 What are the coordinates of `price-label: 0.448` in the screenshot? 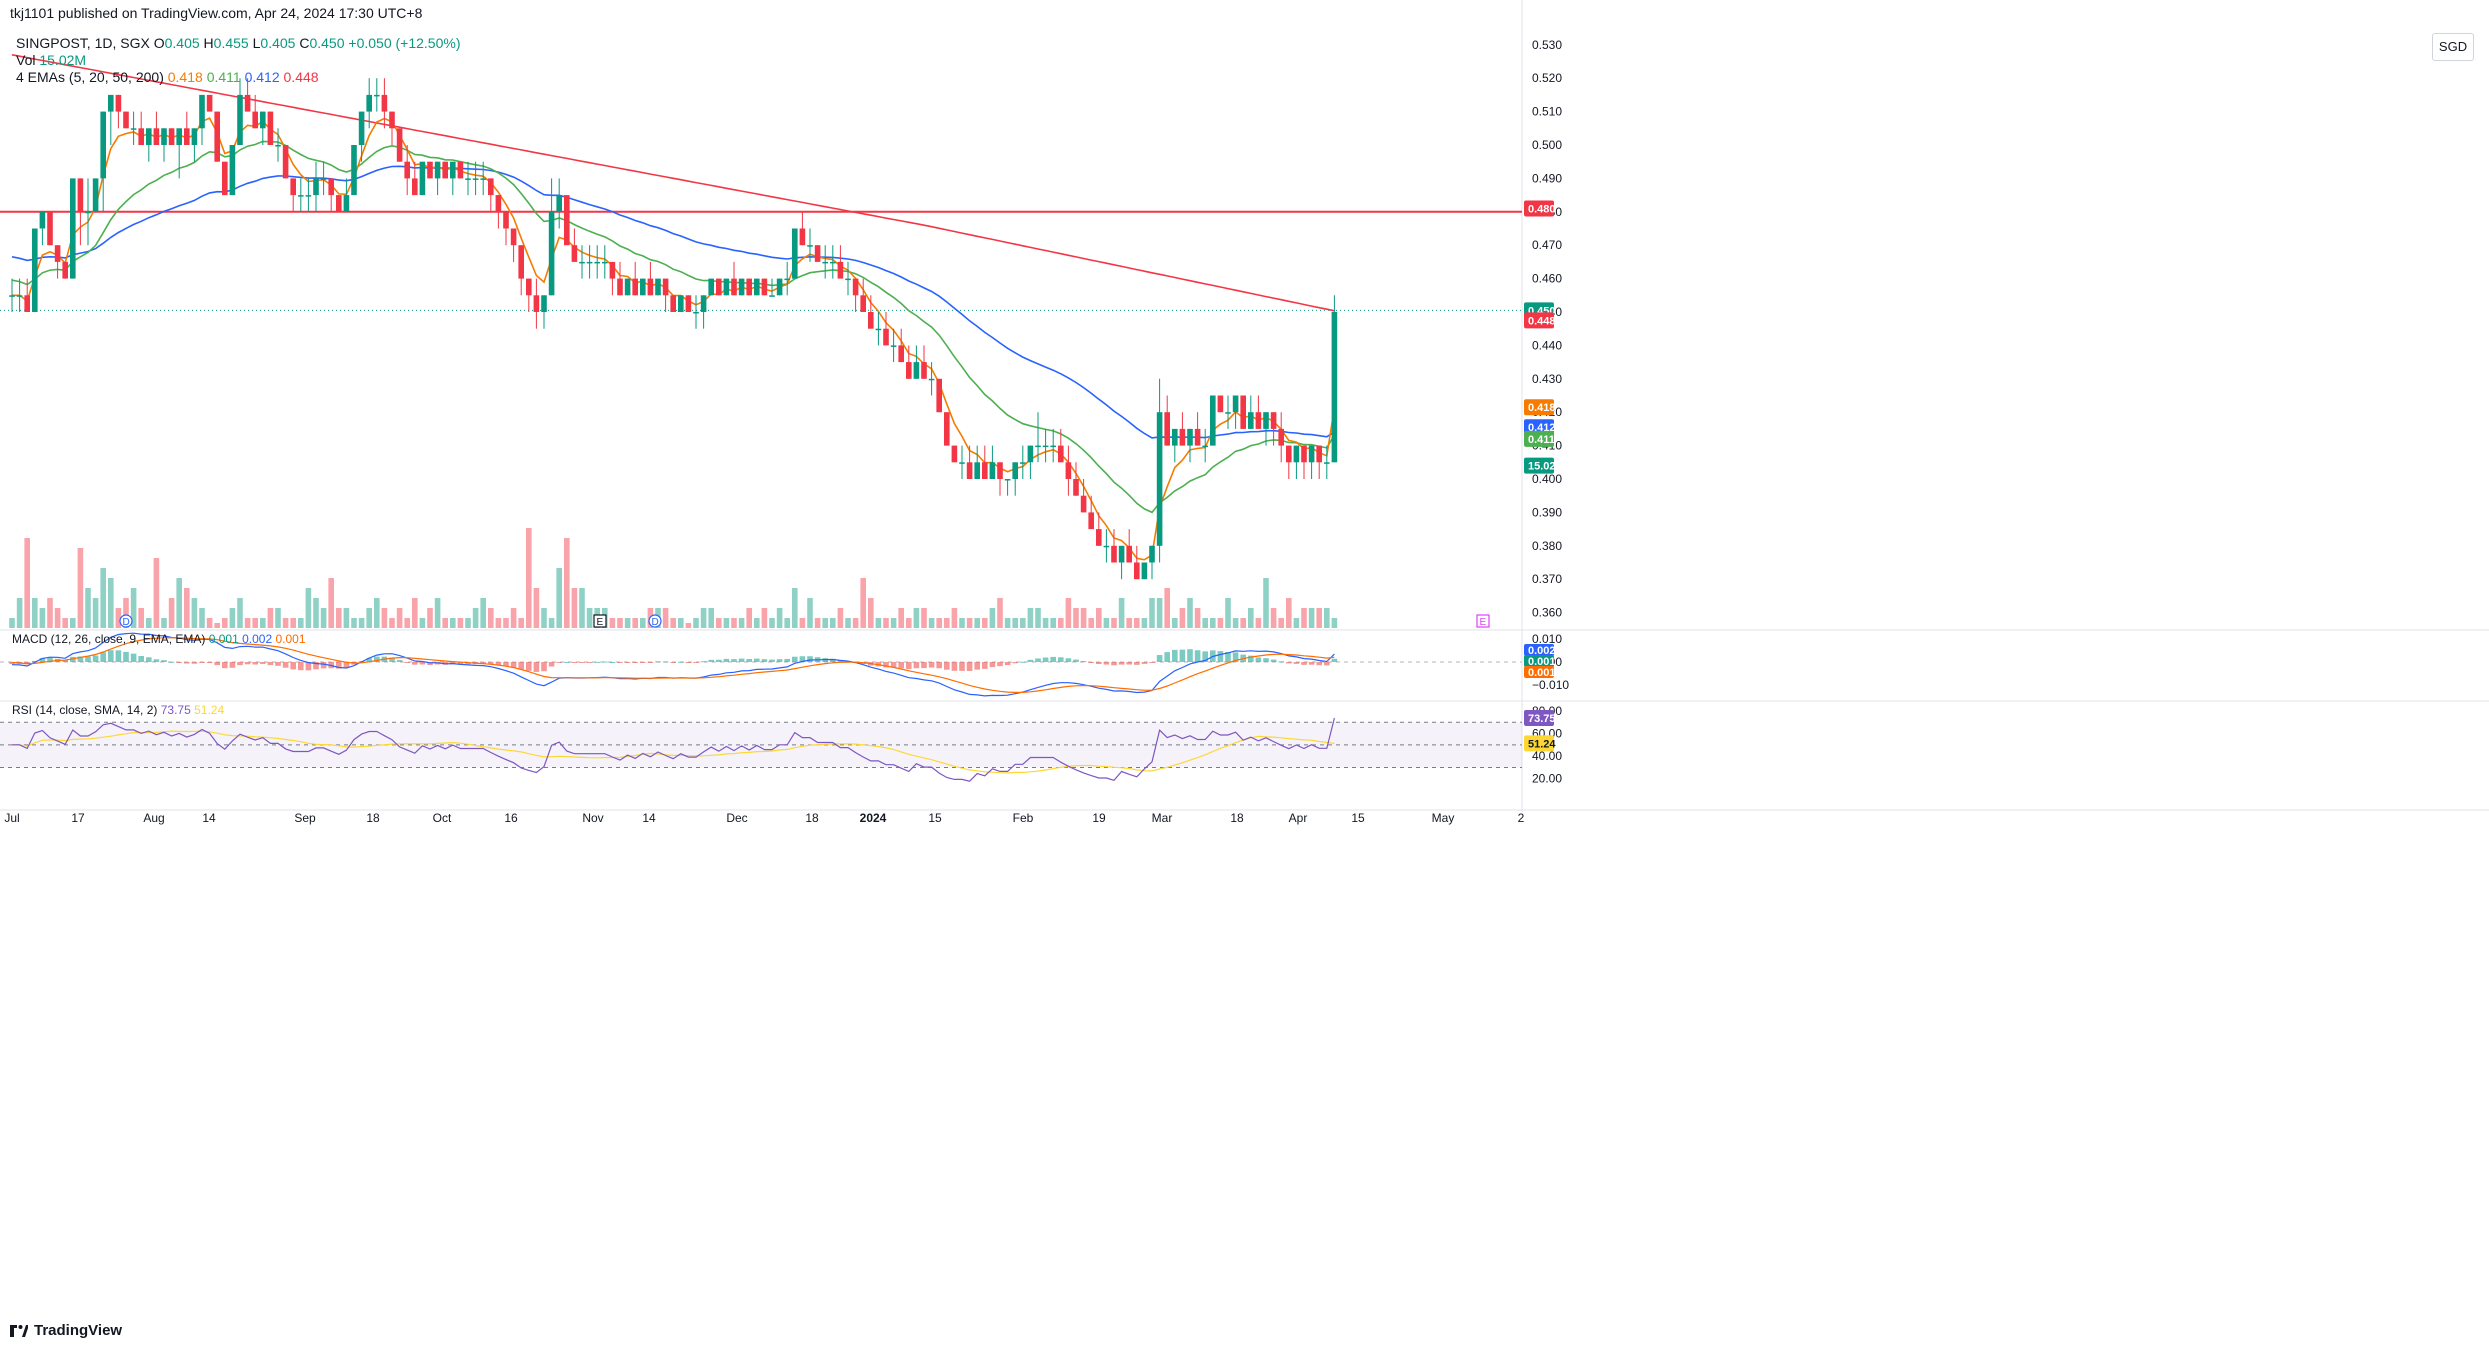 It's located at (1542, 321).